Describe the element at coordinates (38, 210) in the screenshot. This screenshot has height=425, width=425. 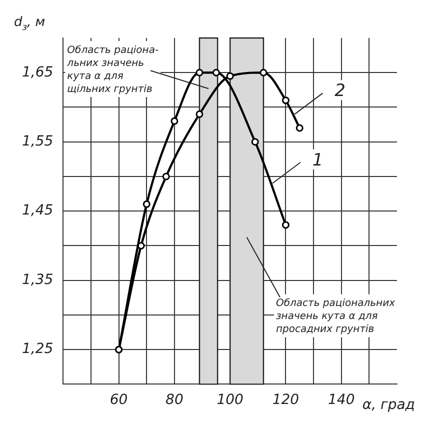
I see `y-tick-label: 1,45` at that location.